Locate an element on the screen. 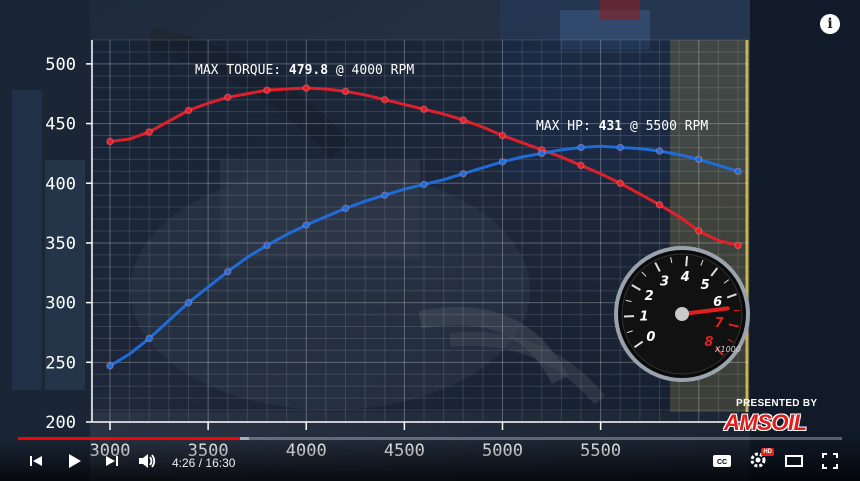 This screenshot has width=860, height=481. tachometer-number: 0 is located at coordinates (650, 337).